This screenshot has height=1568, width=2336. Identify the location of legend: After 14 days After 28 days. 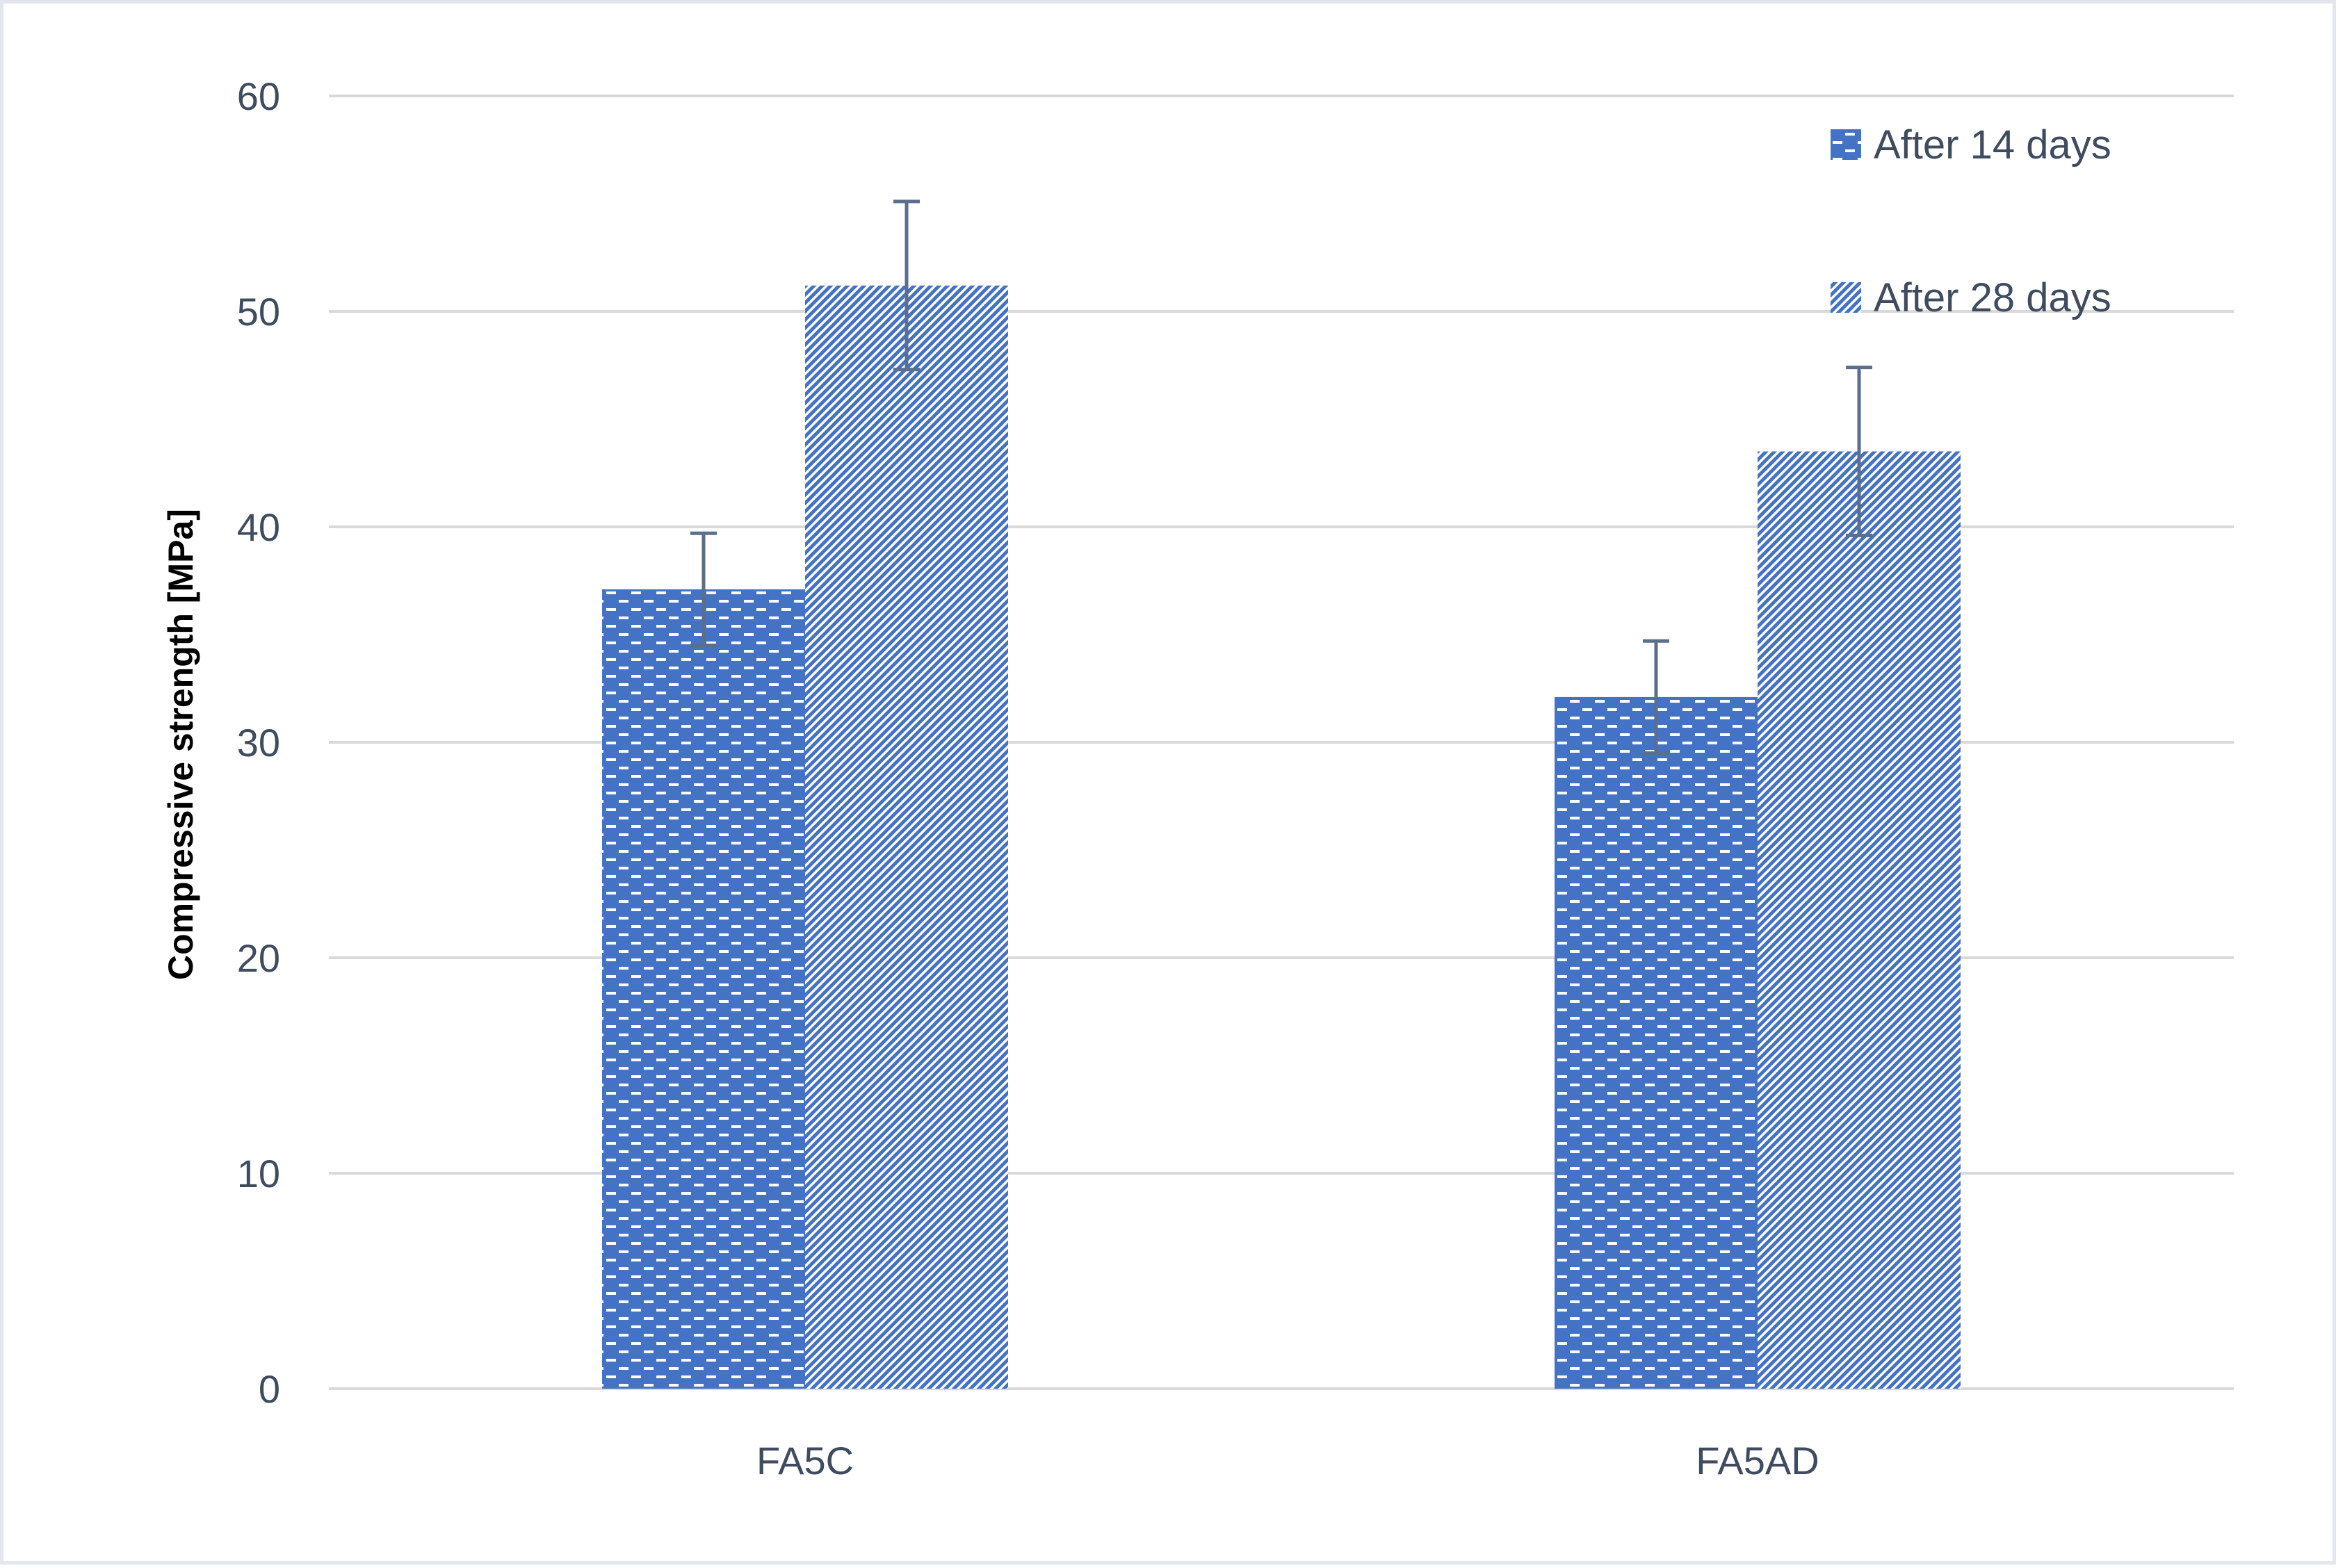
(1971, 221).